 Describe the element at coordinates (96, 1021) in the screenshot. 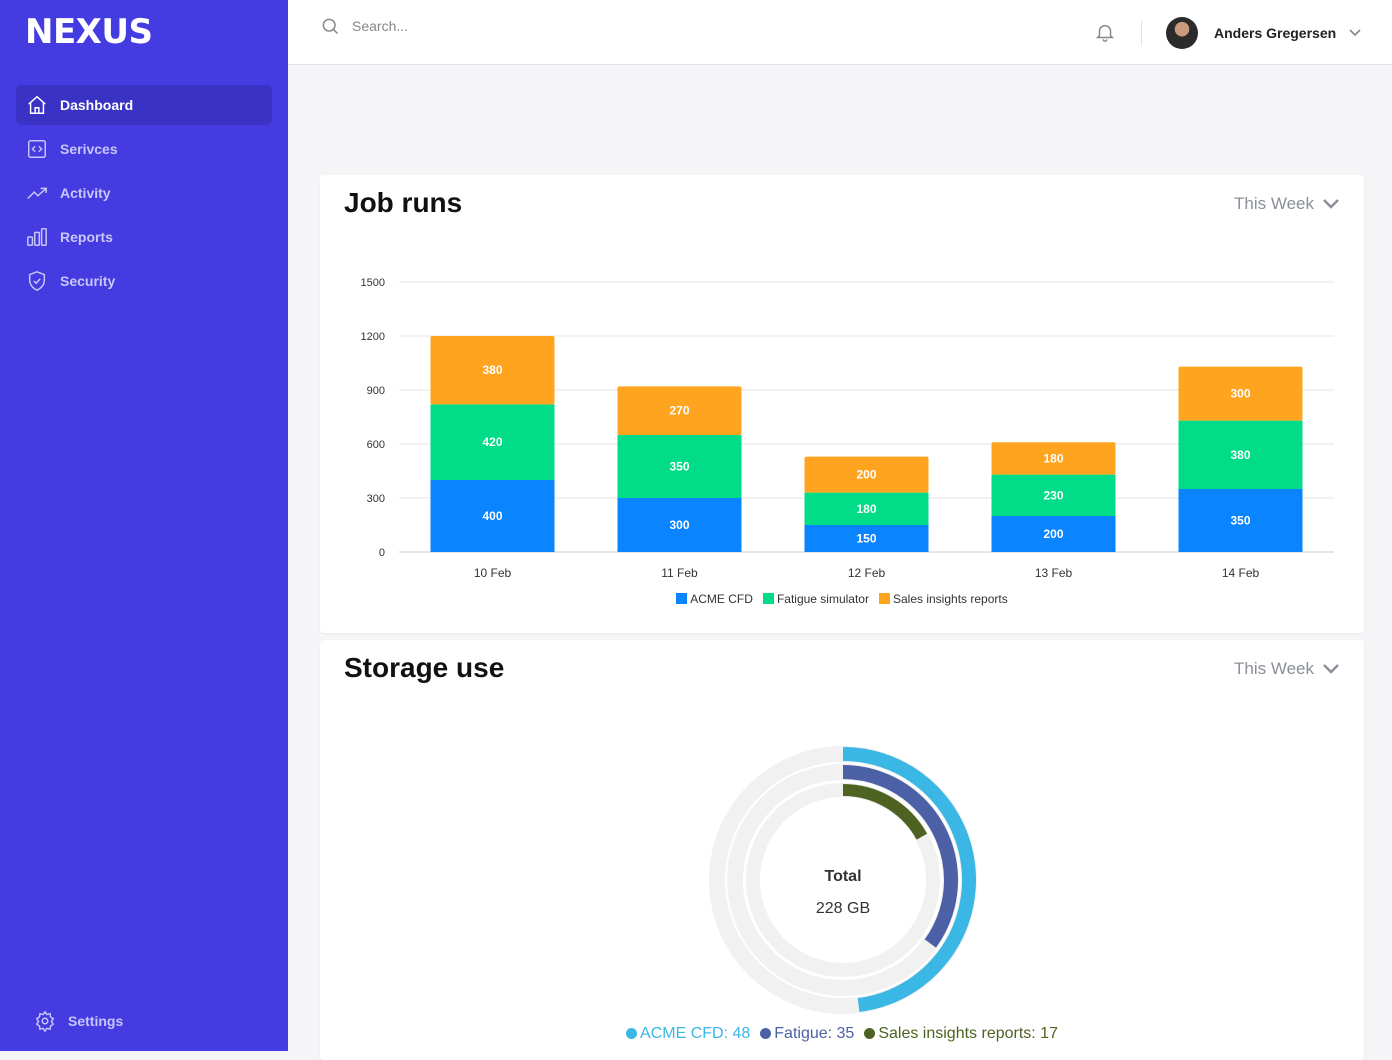

I see `settings-label: Settings` at that location.